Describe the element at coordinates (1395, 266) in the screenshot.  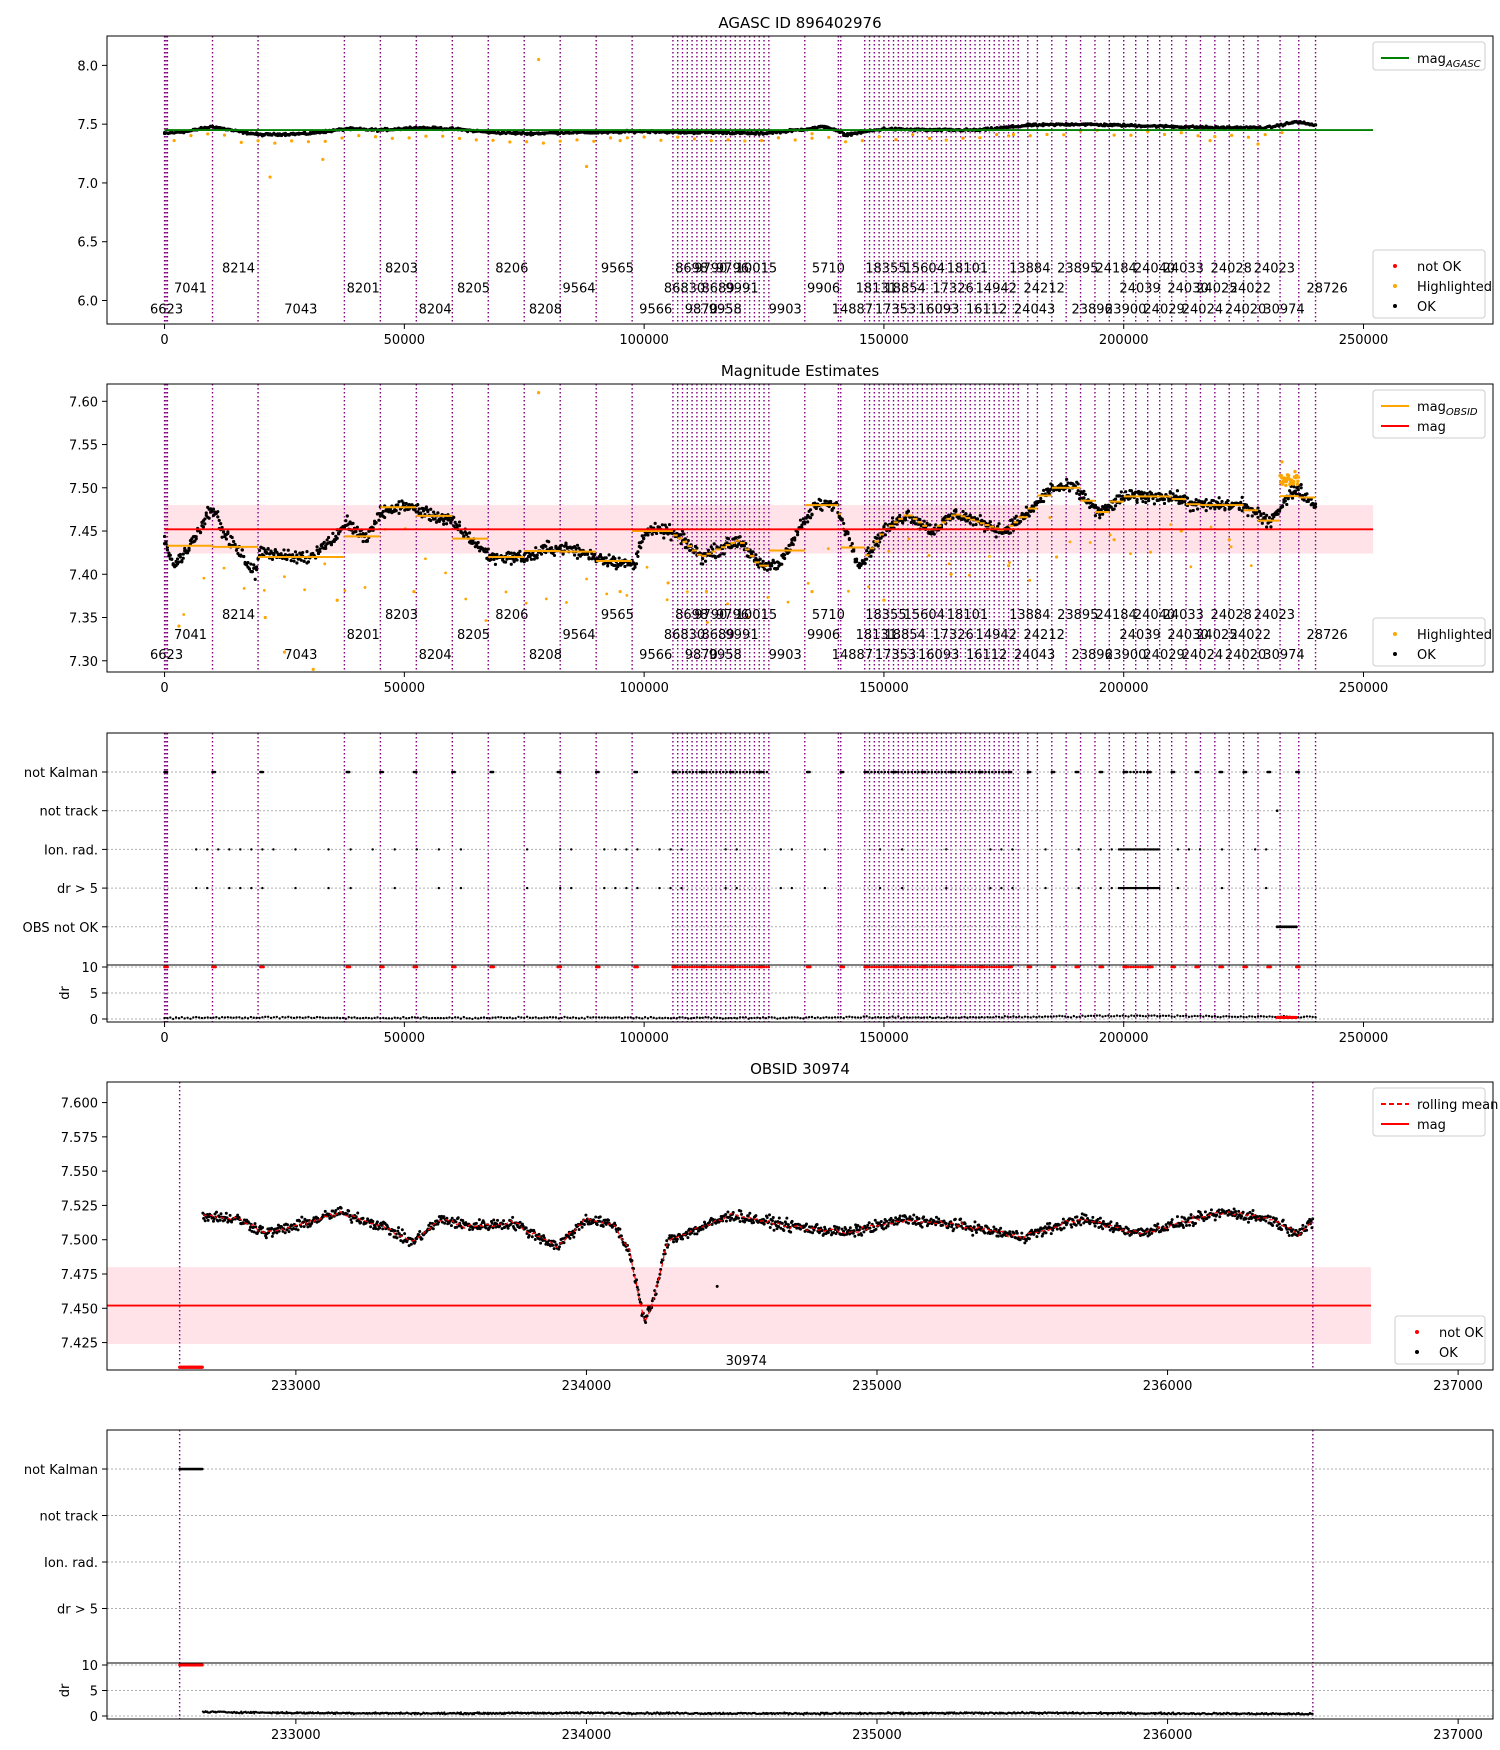
I see `legend-marker-not OK` at that location.